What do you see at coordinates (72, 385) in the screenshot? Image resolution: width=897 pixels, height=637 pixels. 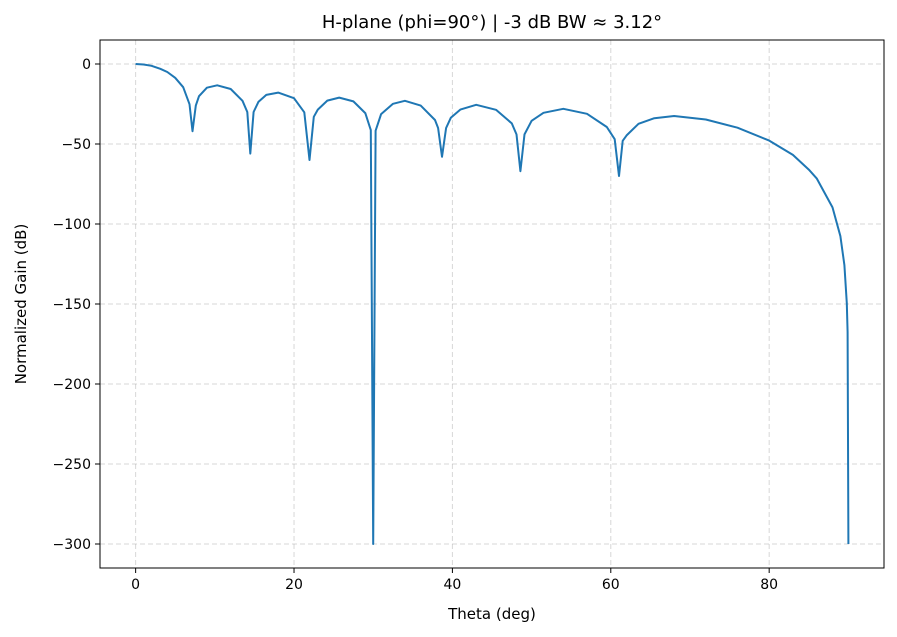 I see `y-tick-label: −200` at bounding box center [72, 385].